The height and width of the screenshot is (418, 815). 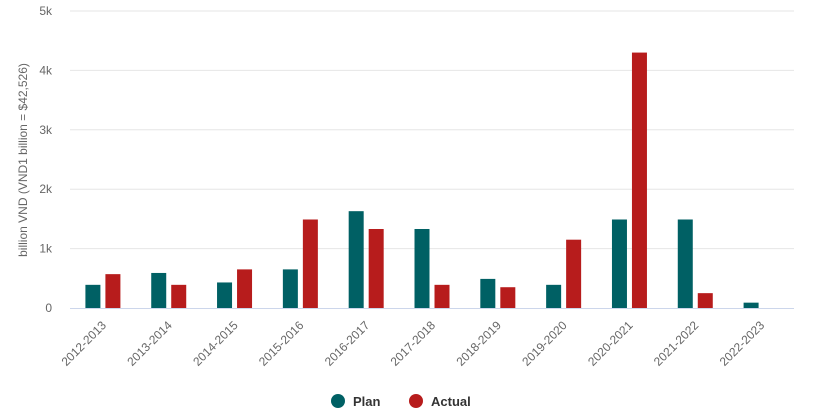 I want to click on legend-label: Actual, so click(x=451, y=401).